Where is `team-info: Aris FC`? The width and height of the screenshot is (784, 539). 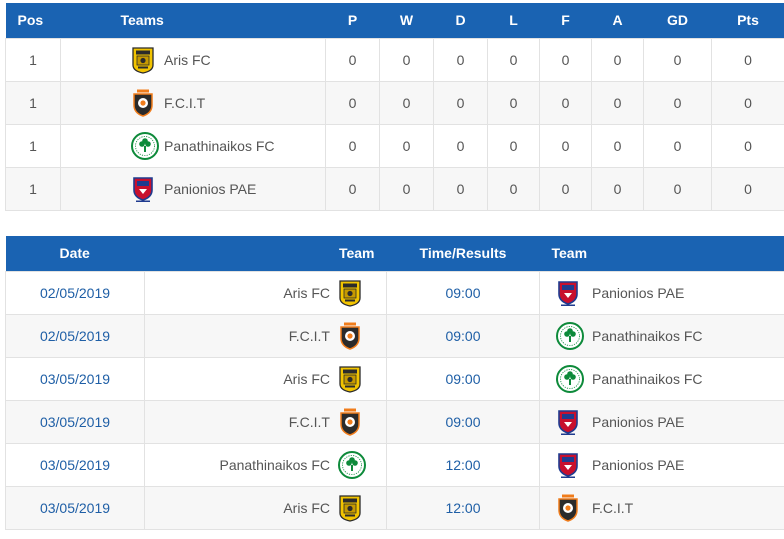
team-info: Aris FC is located at coordinates (196, 60).